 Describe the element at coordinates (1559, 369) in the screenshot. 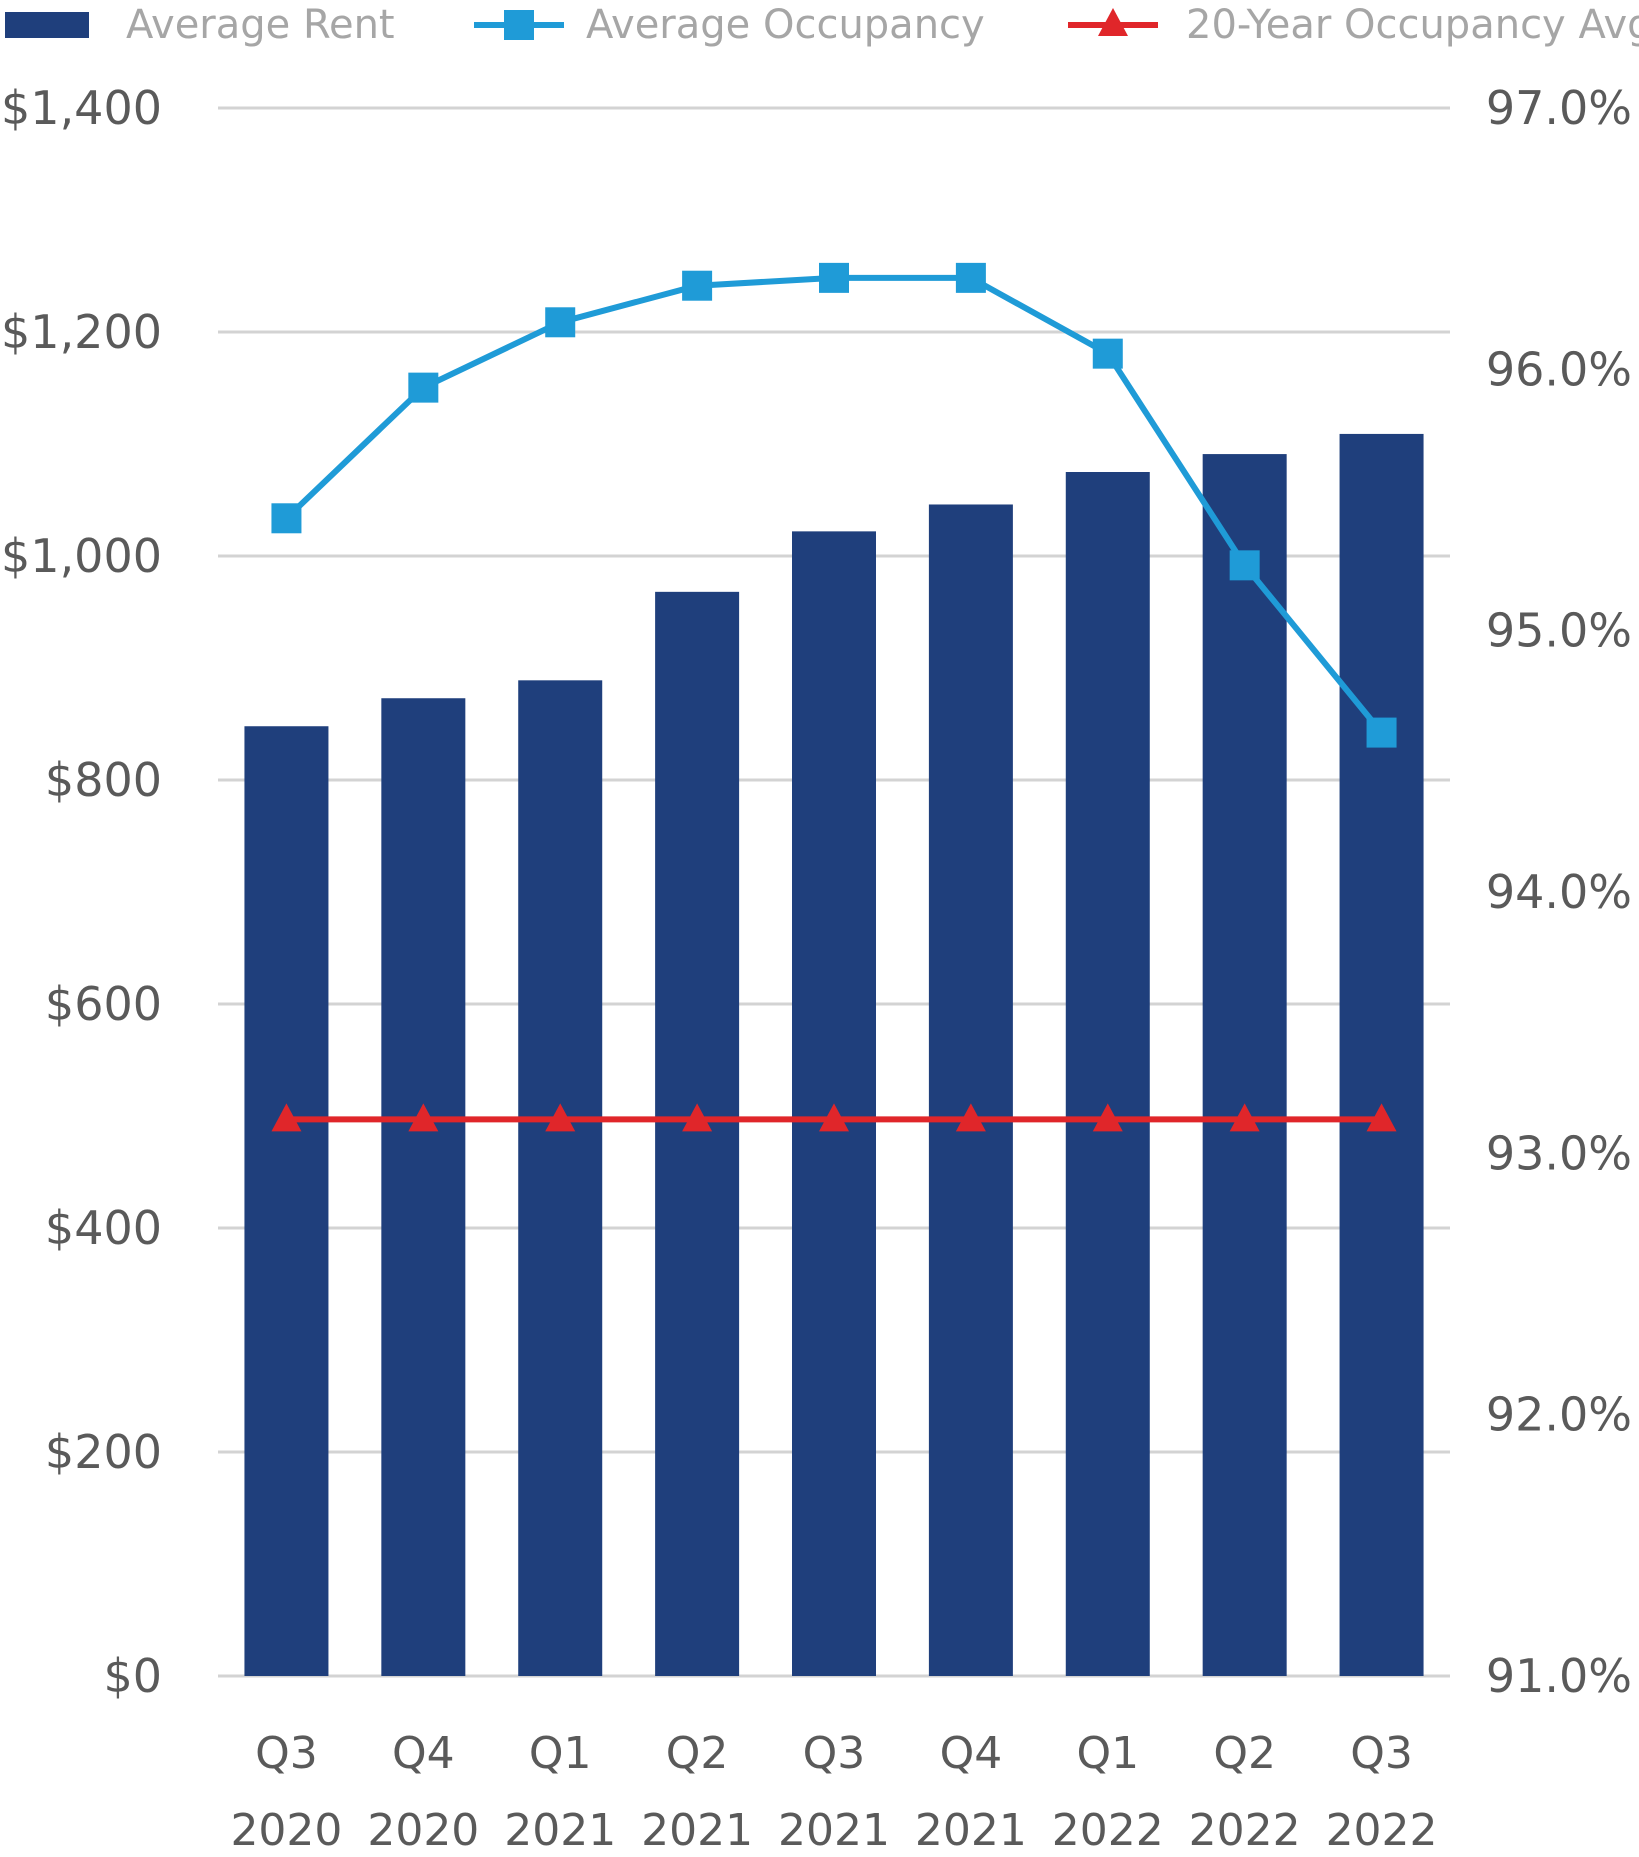

I see `right-tick-label: 96.0%` at that location.